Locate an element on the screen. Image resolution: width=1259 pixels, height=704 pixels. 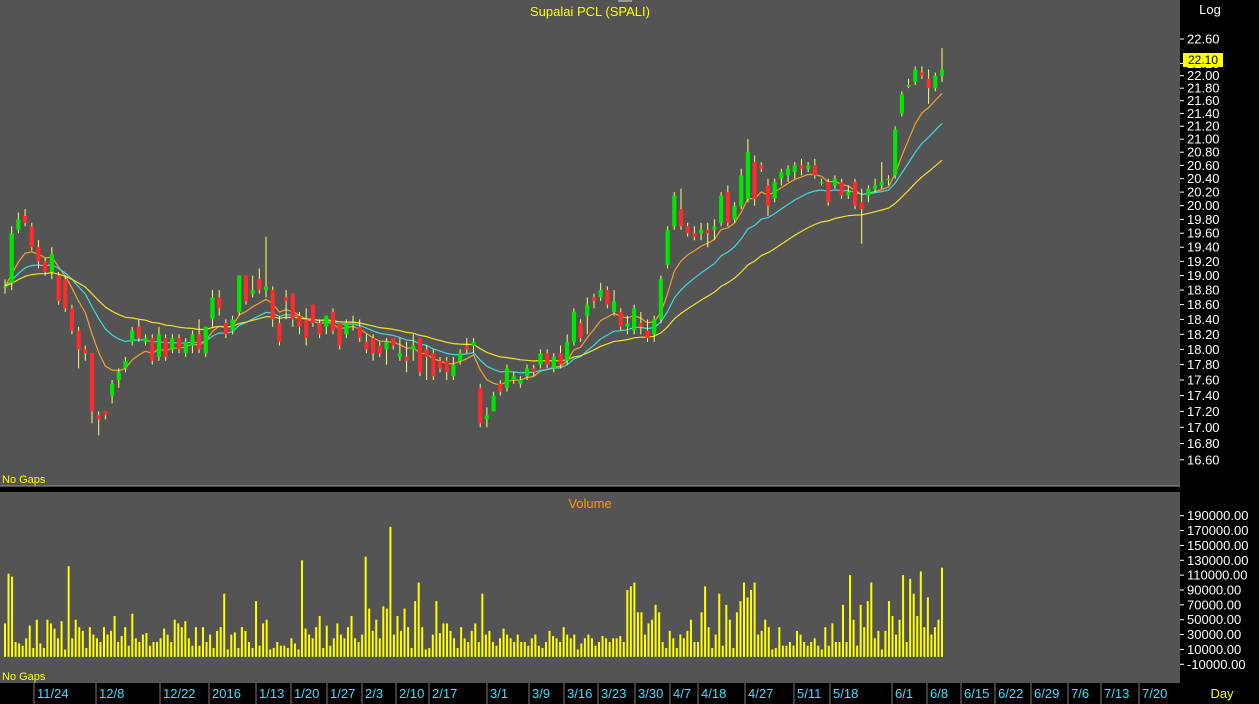
x-tick-label: 4/27 is located at coordinates (760, 693).